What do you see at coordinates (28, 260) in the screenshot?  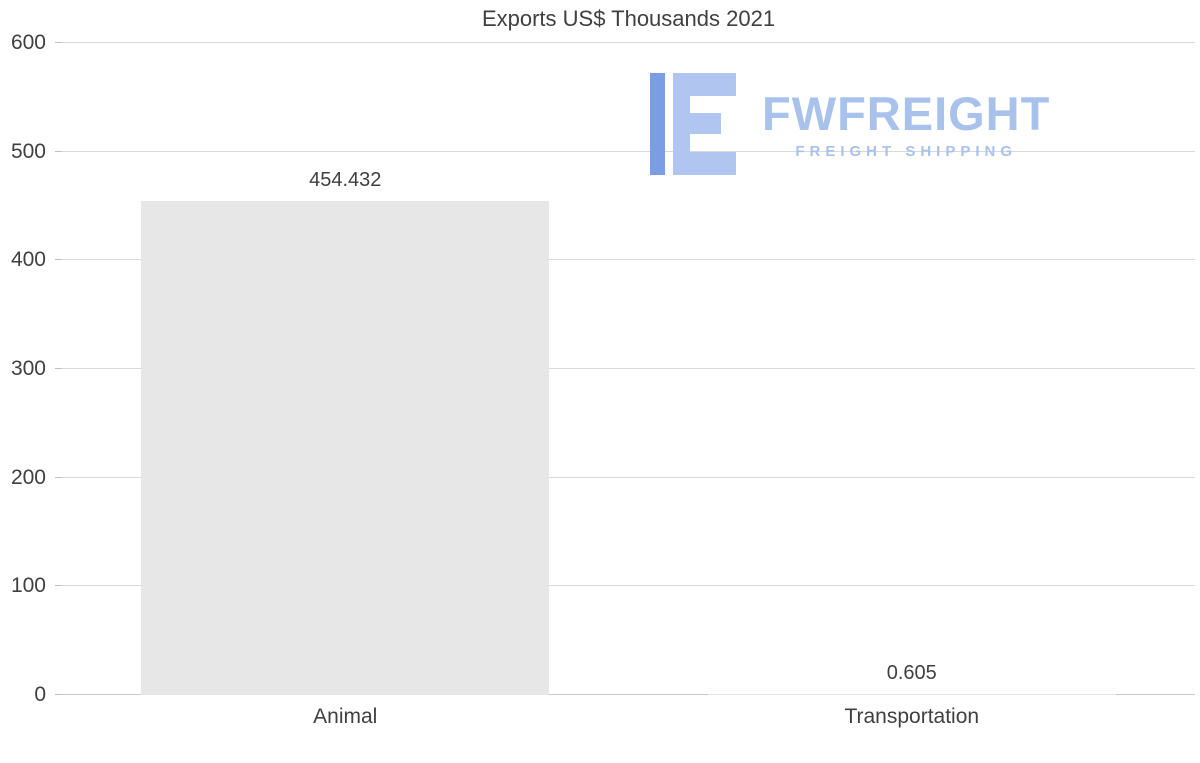 I see `y-tick-label: 400` at bounding box center [28, 260].